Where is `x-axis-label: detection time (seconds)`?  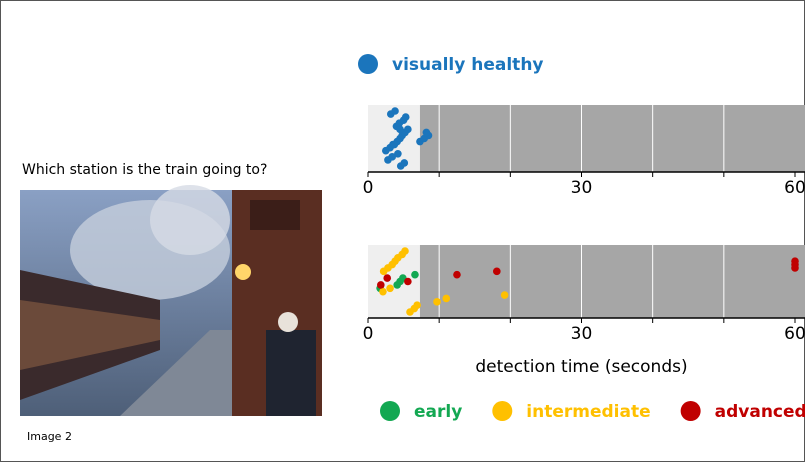
x-axis-label: detection time (seconds) is located at coordinates (581, 367).